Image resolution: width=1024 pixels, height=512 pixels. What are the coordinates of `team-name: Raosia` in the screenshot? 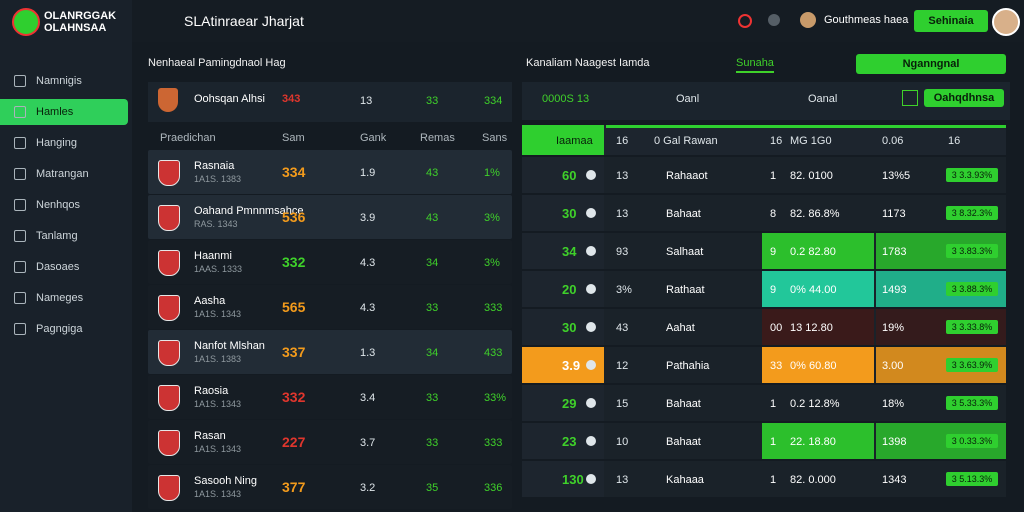 It's located at (211, 391).